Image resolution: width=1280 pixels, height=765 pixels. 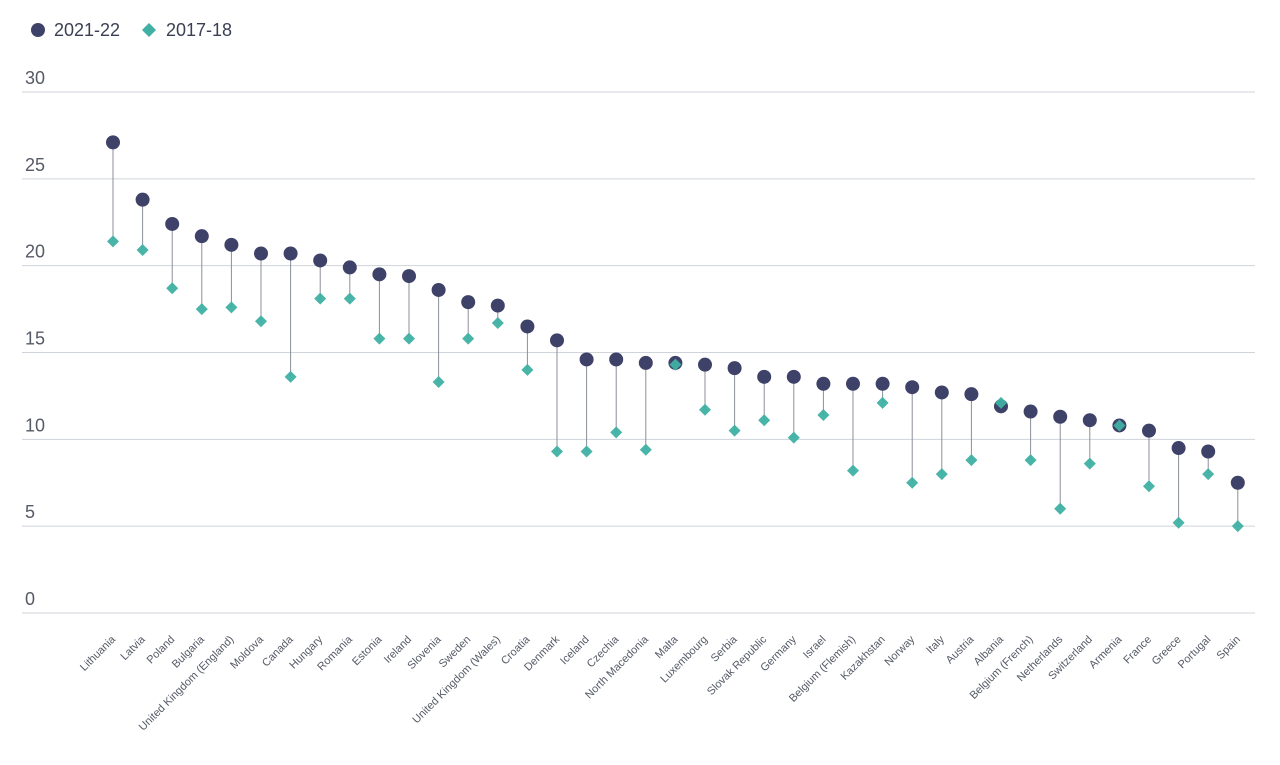 What do you see at coordinates (1106, 652) in the screenshot?
I see `x-tick-label: Armenia` at bounding box center [1106, 652].